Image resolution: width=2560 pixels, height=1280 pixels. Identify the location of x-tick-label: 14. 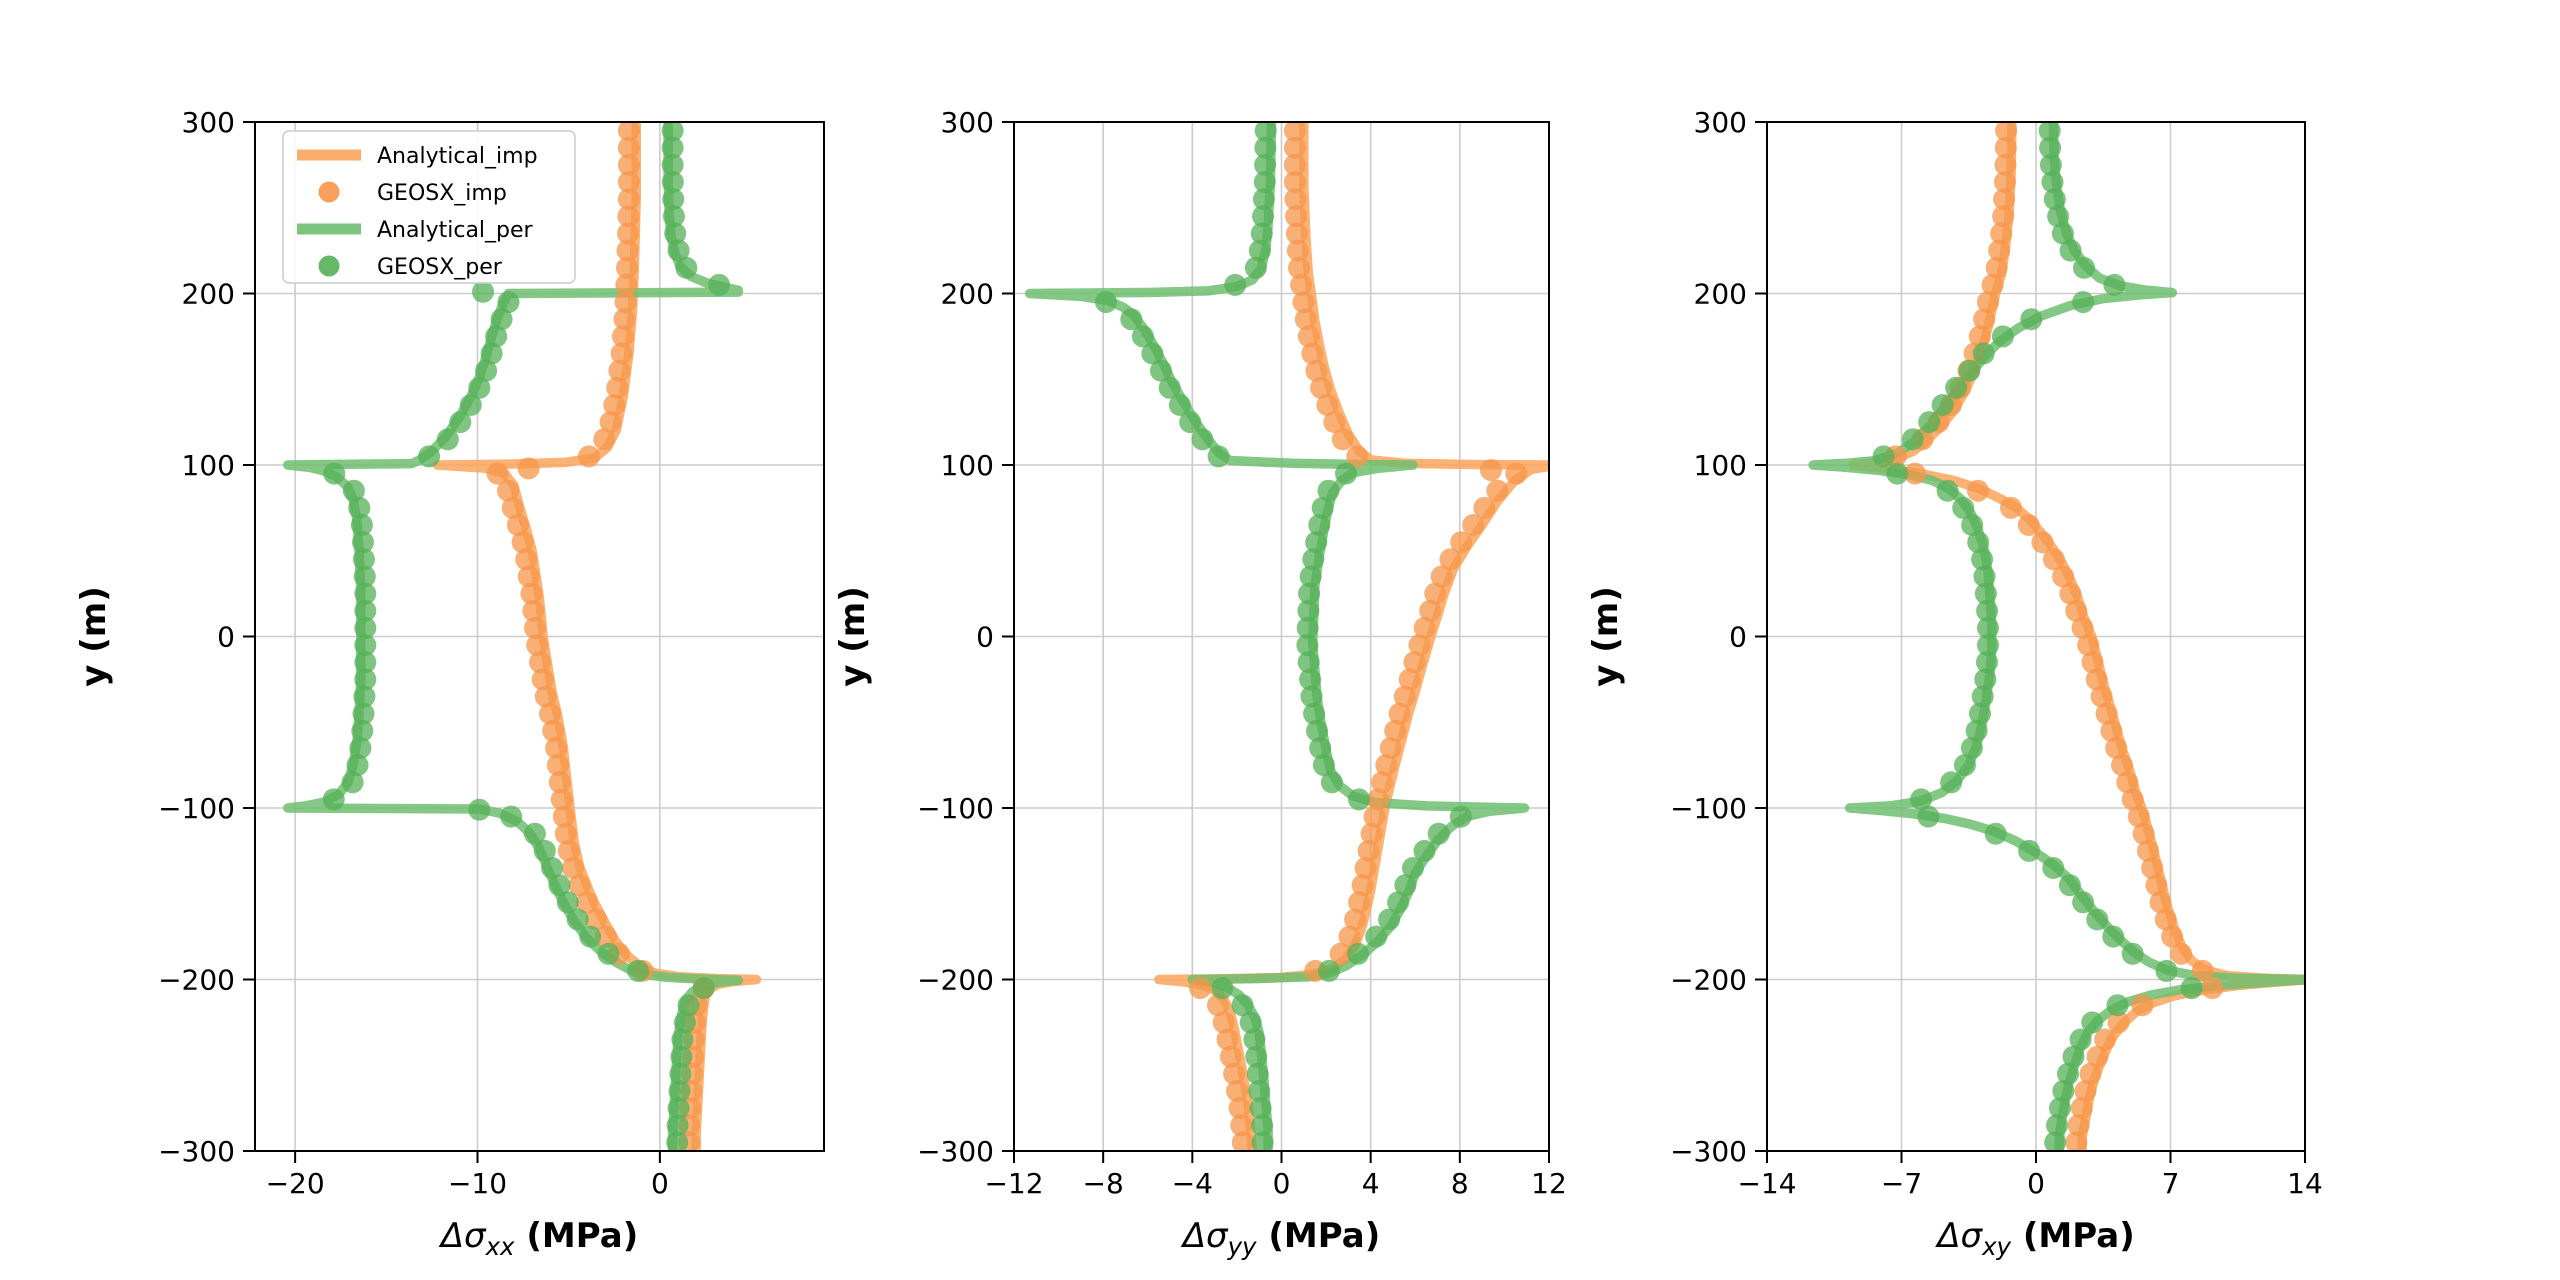
(2305, 1183).